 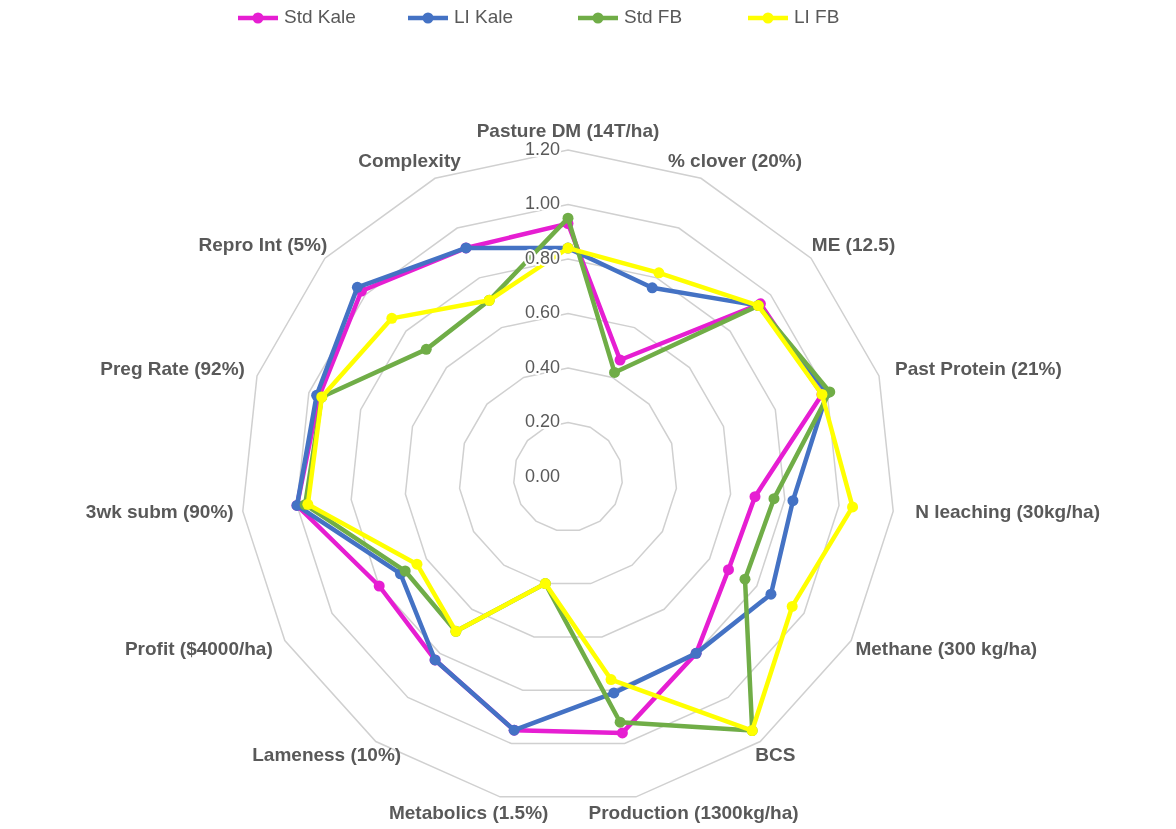 I want to click on y-tick-label: 0.00, so click(x=542, y=475).